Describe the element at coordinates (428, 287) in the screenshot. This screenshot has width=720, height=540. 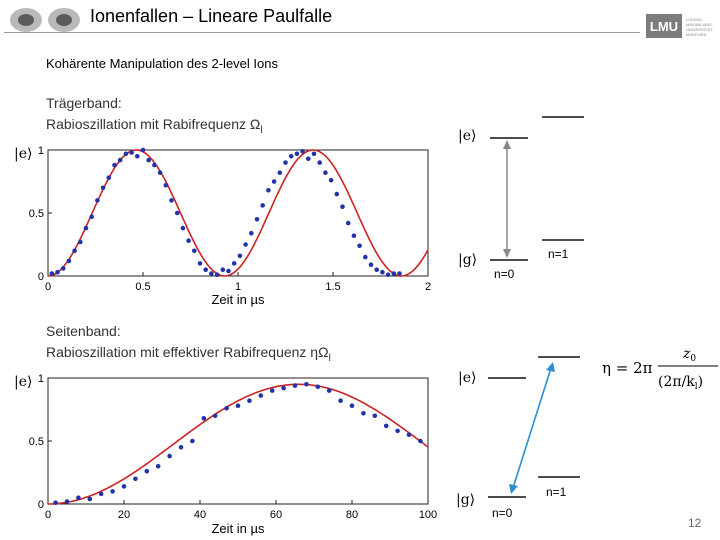
I see `top-xtick-label: 2` at that location.